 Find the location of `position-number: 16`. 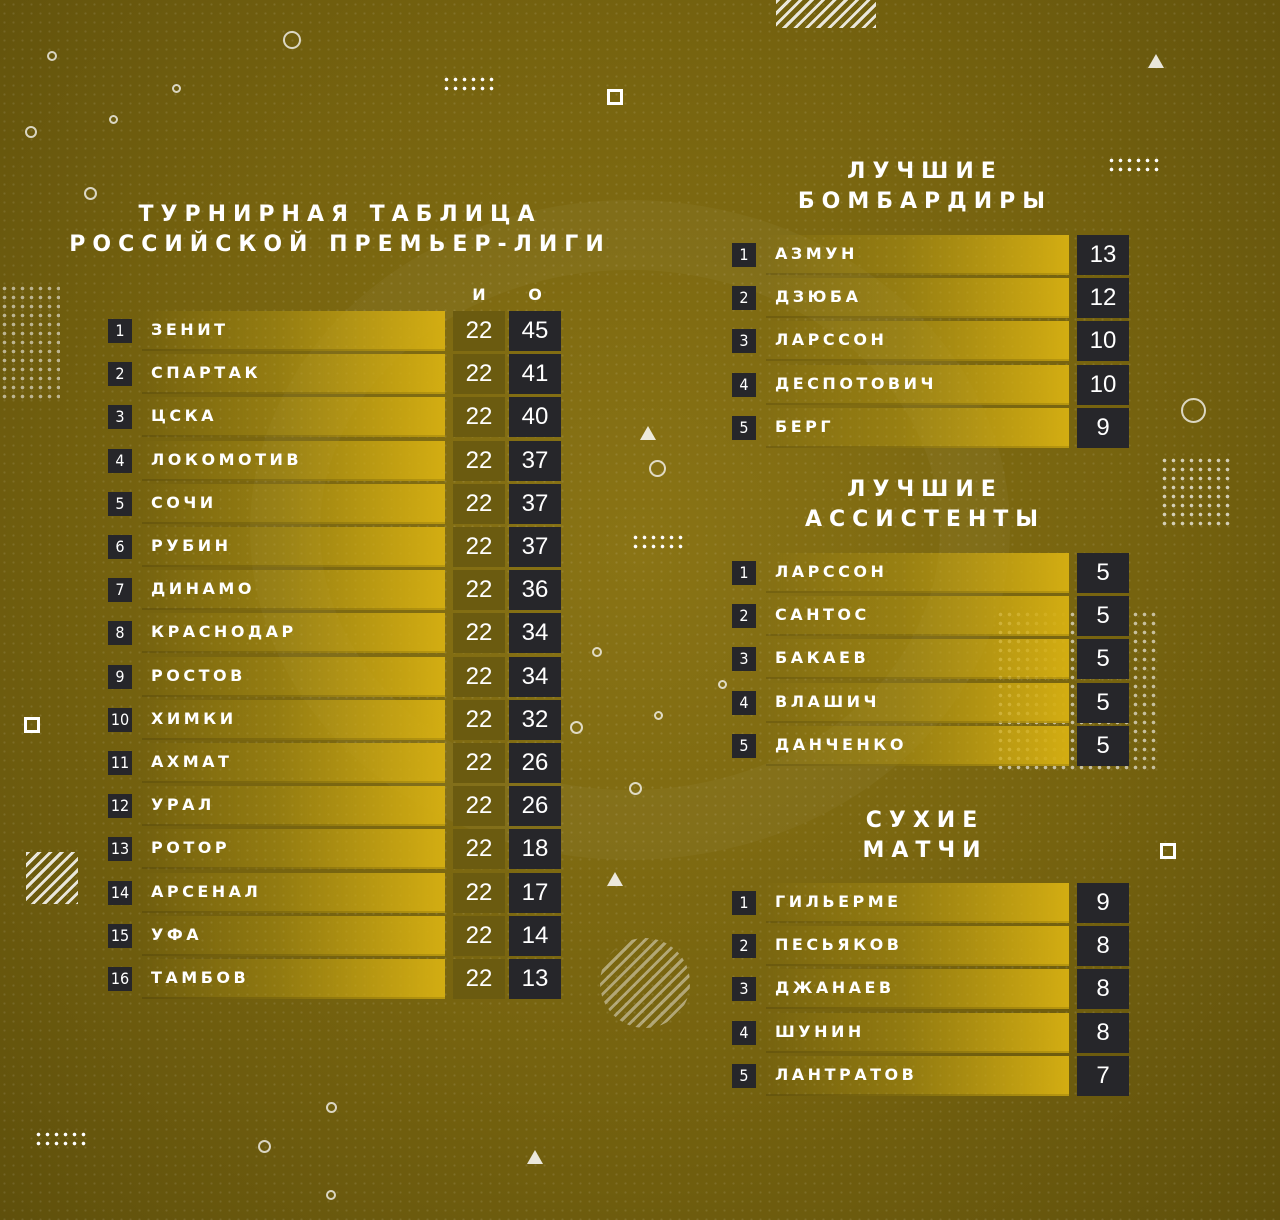

position-number: 16 is located at coordinates (120, 979).